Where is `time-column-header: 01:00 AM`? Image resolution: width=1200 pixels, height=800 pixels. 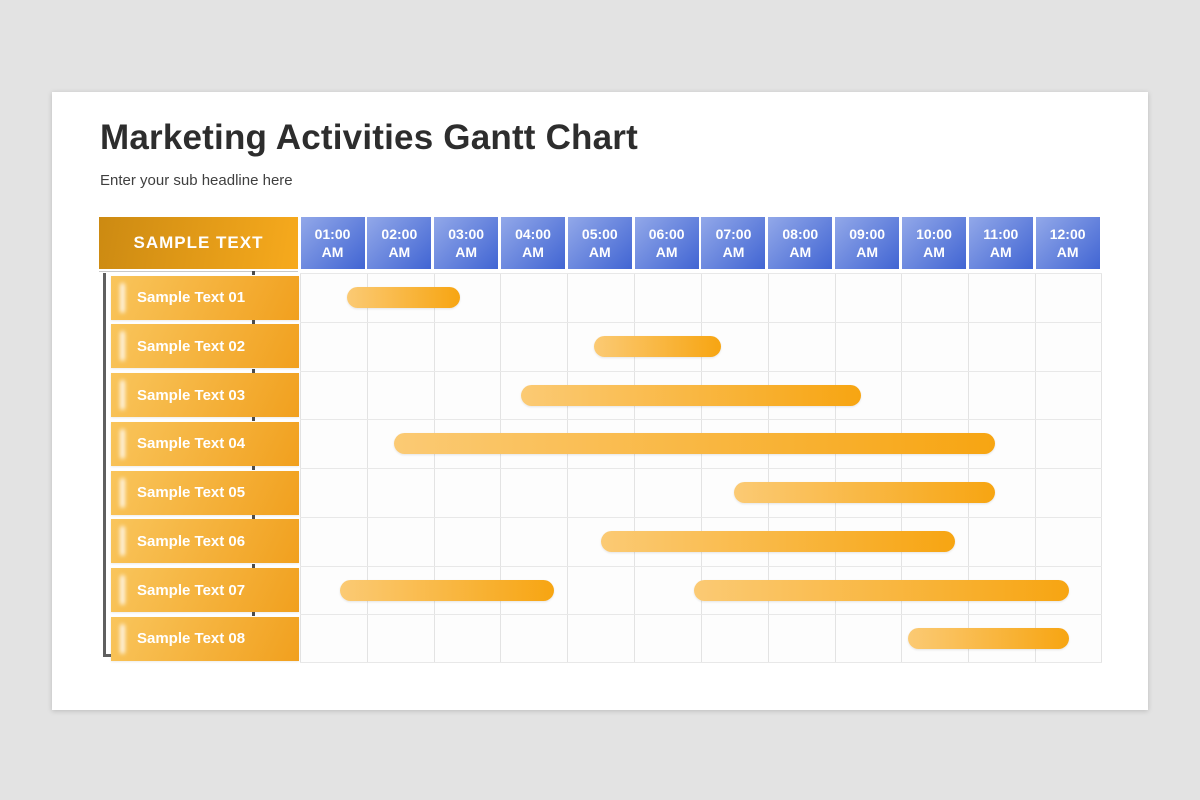 time-column-header: 01:00 AM is located at coordinates (332, 243).